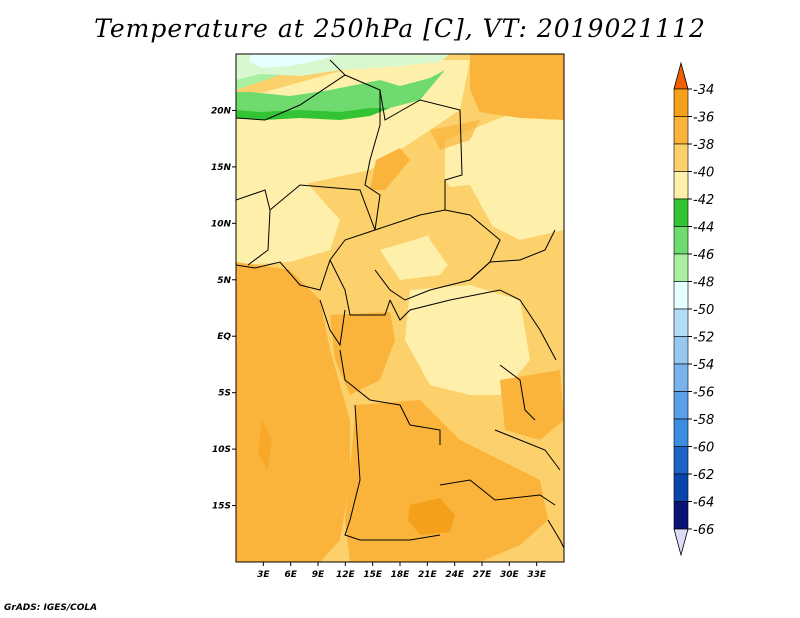 Image resolution: width=800 pixels, height=618 pixels. I want to click on lon-tick-label: 24E, so click(455, 575).